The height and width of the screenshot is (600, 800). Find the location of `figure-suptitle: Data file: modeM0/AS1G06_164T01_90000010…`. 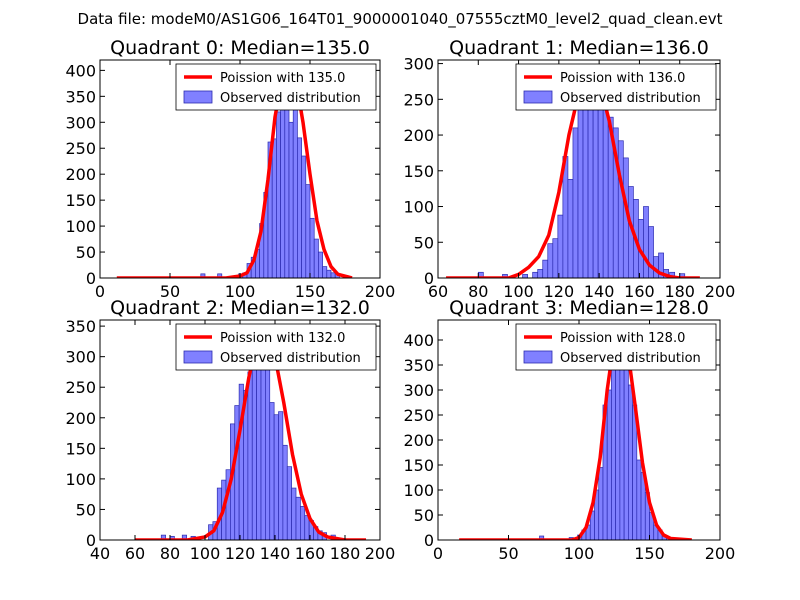

figure-suptitle: Data file: modeM0/AS1G06_164T01_90000010… is located at coordinates (400, 19).